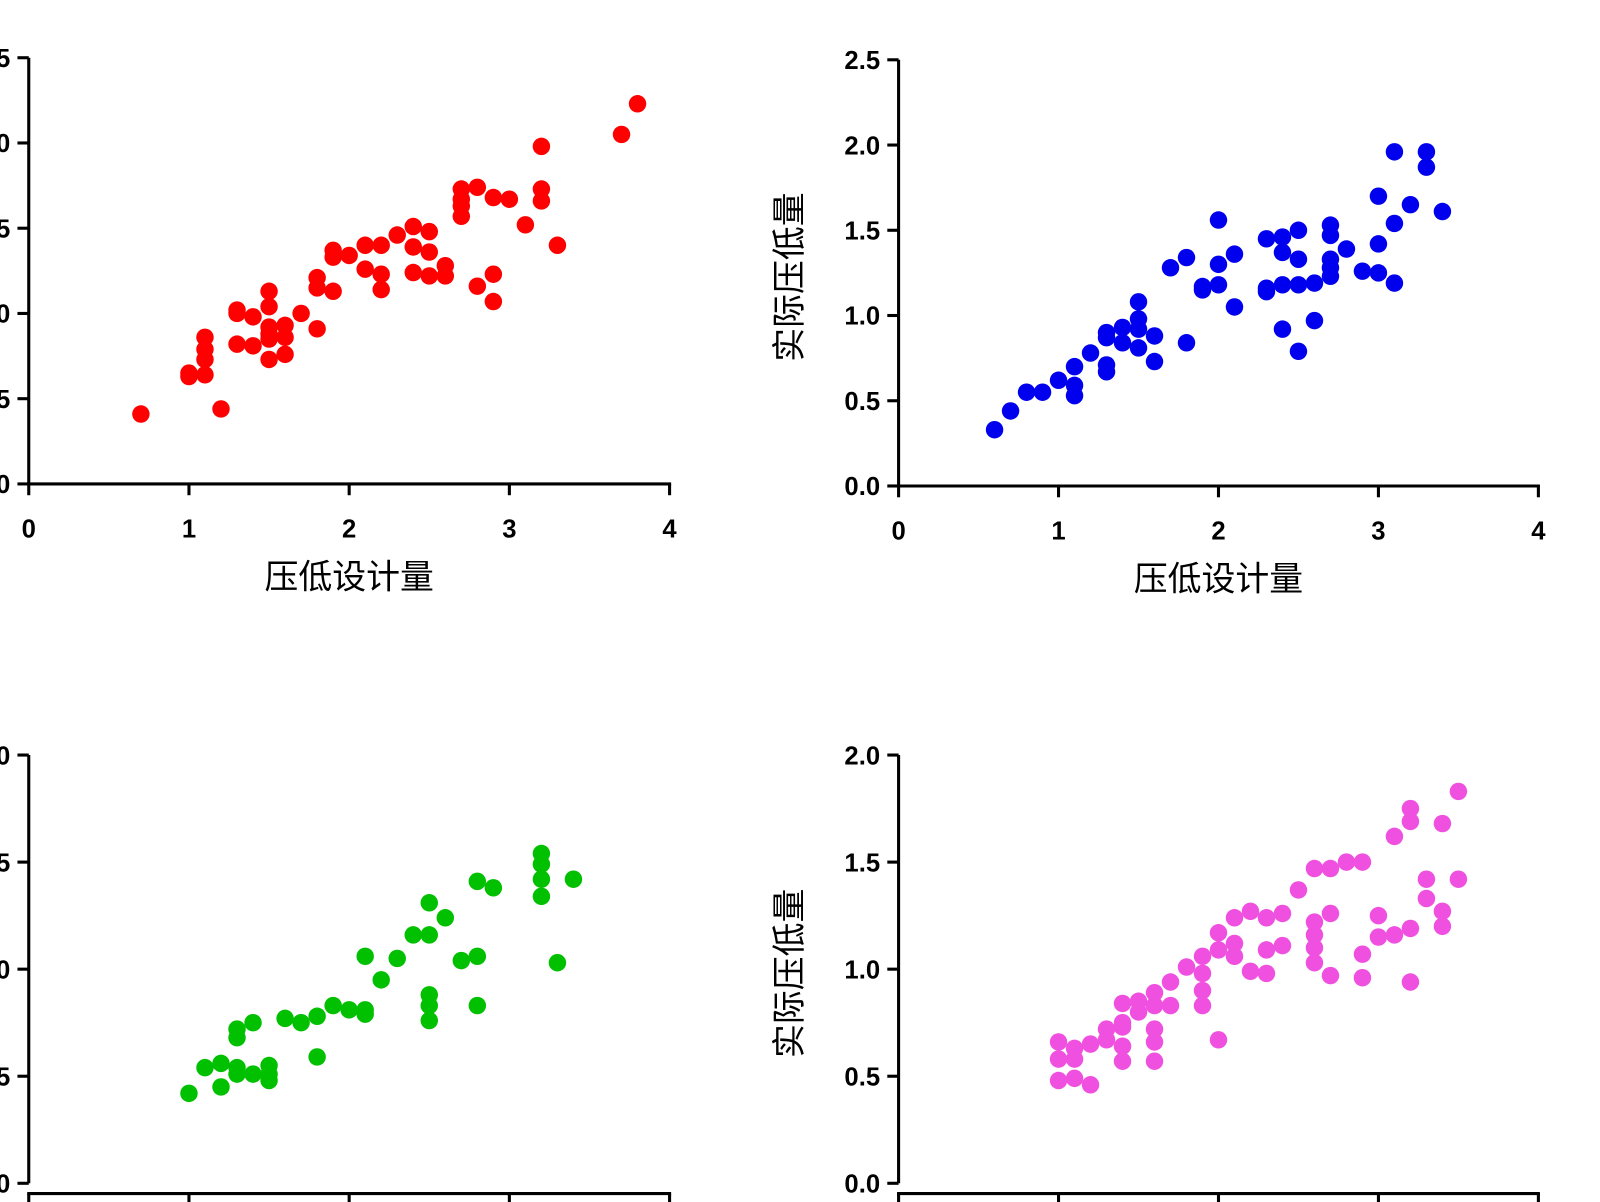 This screenshot has height=1202, width=1600. Describe the element at coordinates (789, 276) in the screenshot. I see `y-axis-label: 实际压低量` at that location.